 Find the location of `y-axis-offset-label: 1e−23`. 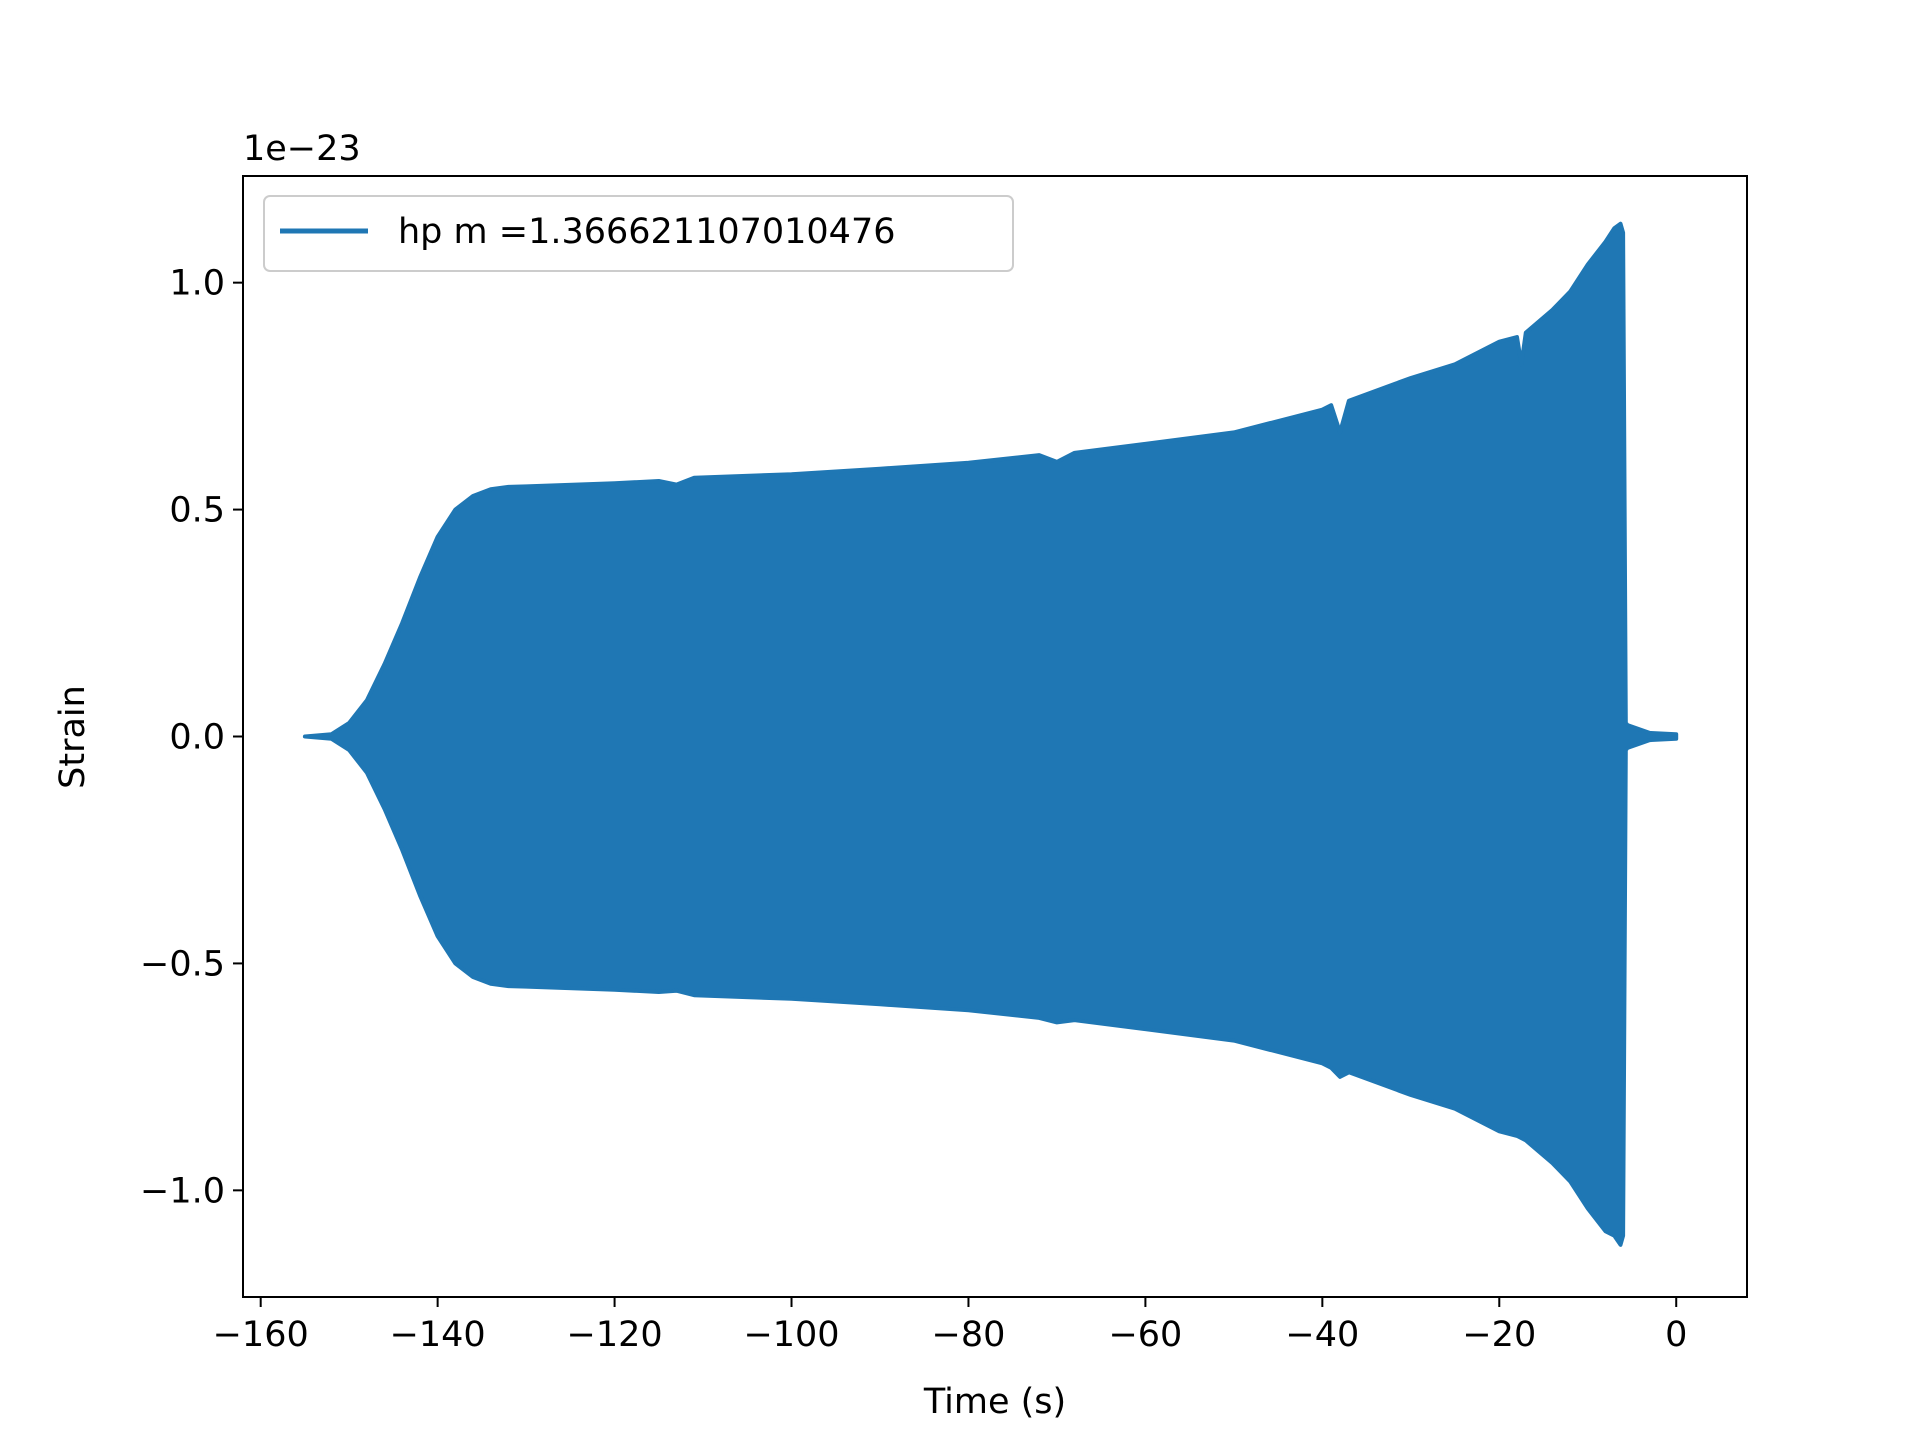

y-axis-offset-label: 1e−23 is located at coordinates (302, 149).